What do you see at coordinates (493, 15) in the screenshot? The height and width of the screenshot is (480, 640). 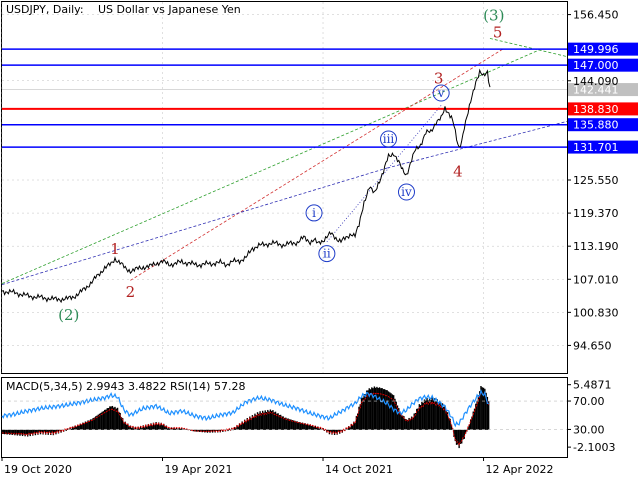 I see `wave-label: (3)` at bounding box center [493, 15].